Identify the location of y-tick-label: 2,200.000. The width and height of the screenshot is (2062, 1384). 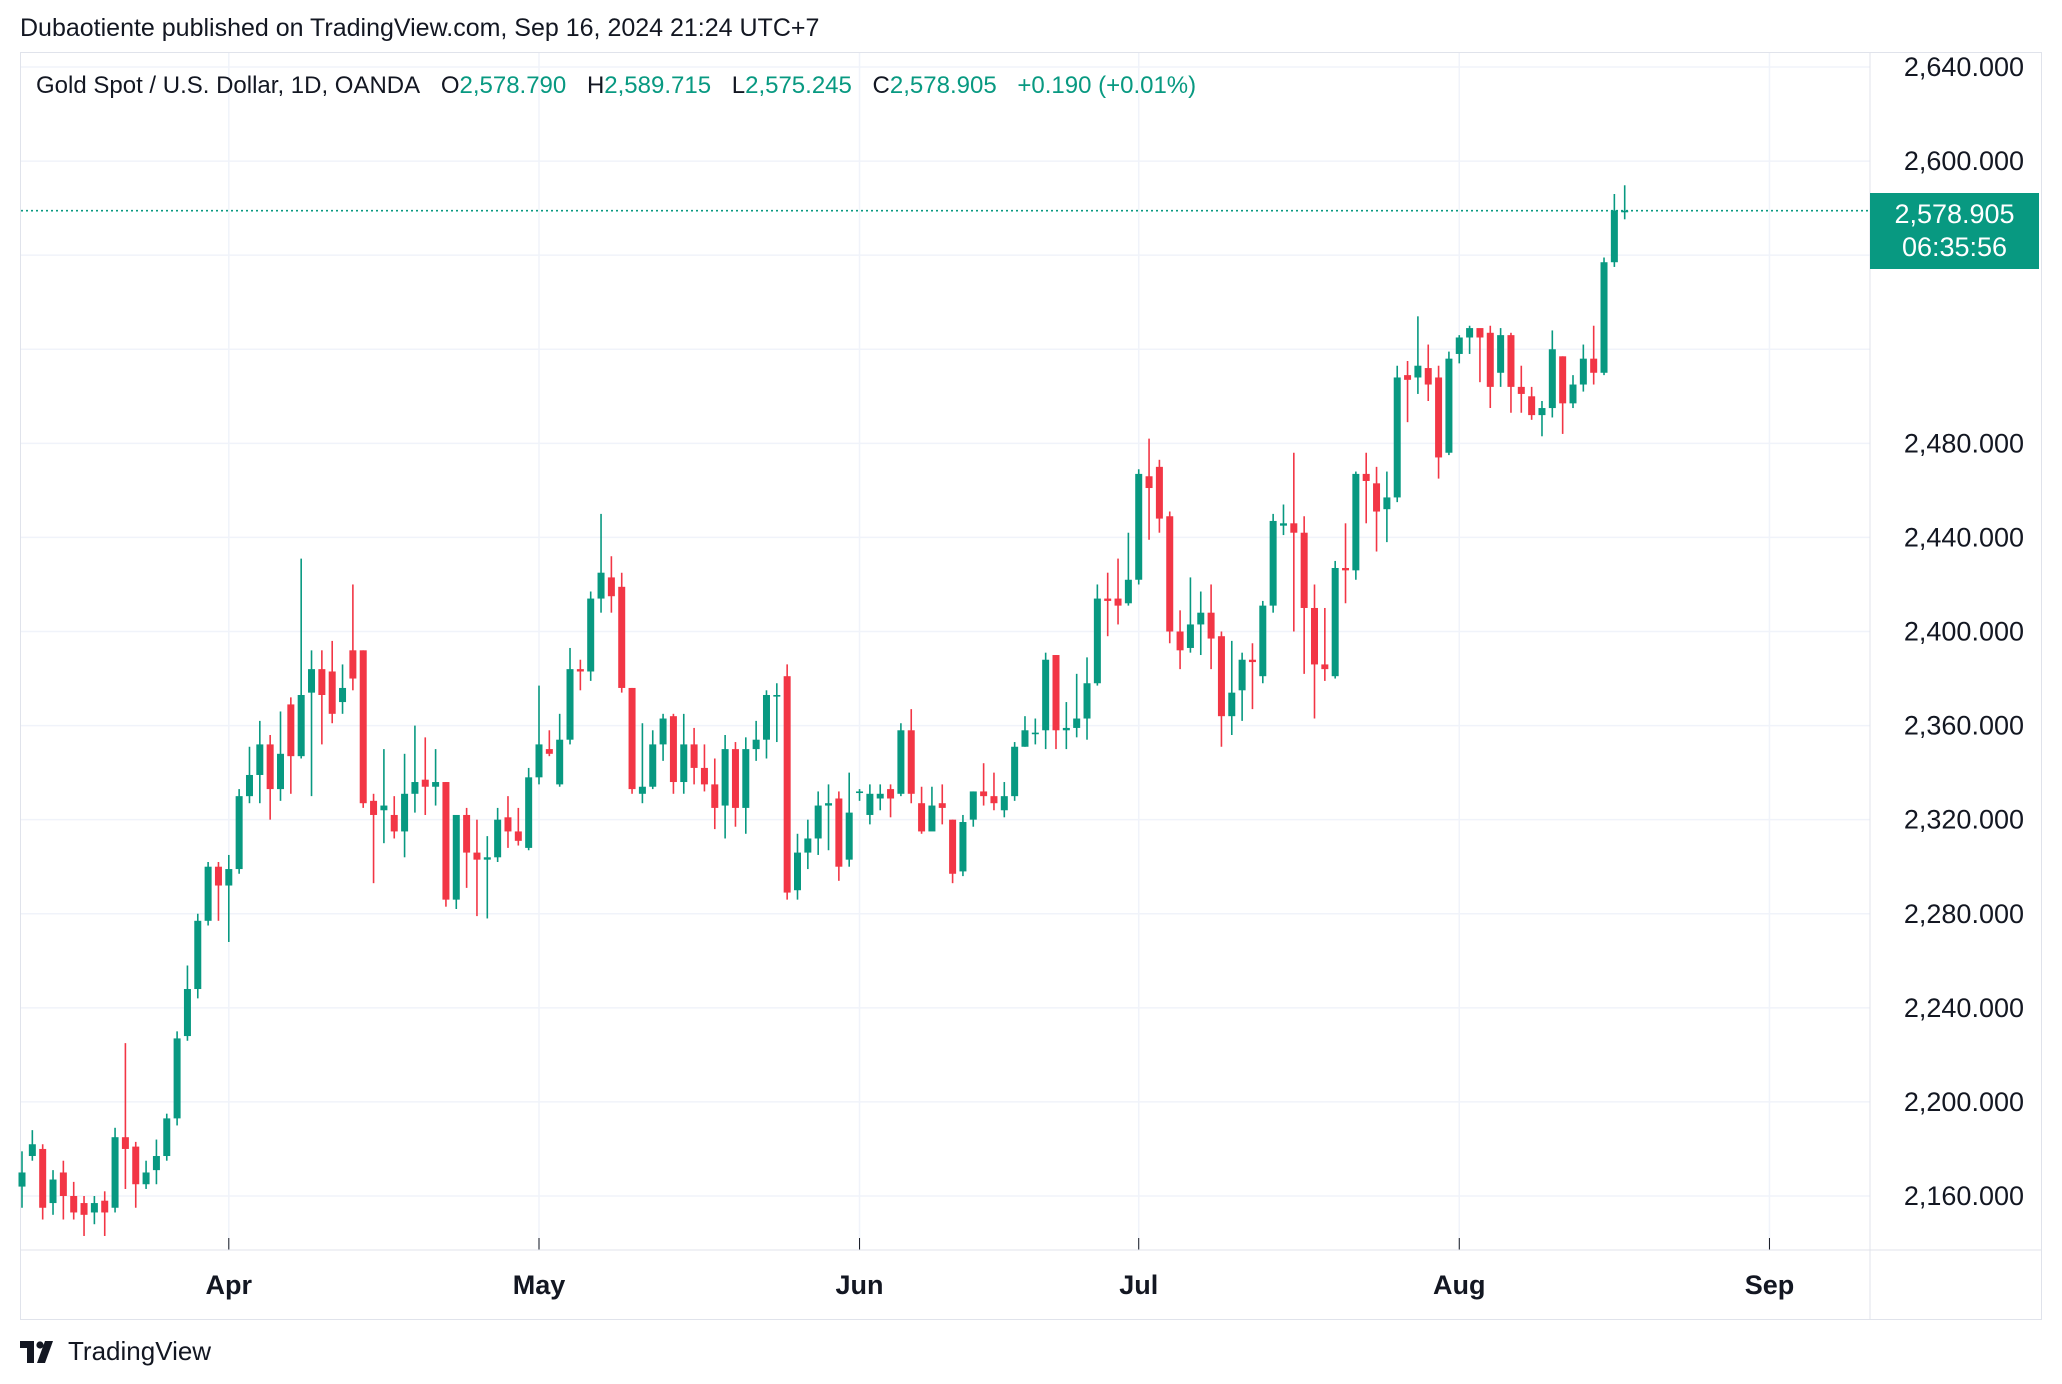
(1964, 1102).